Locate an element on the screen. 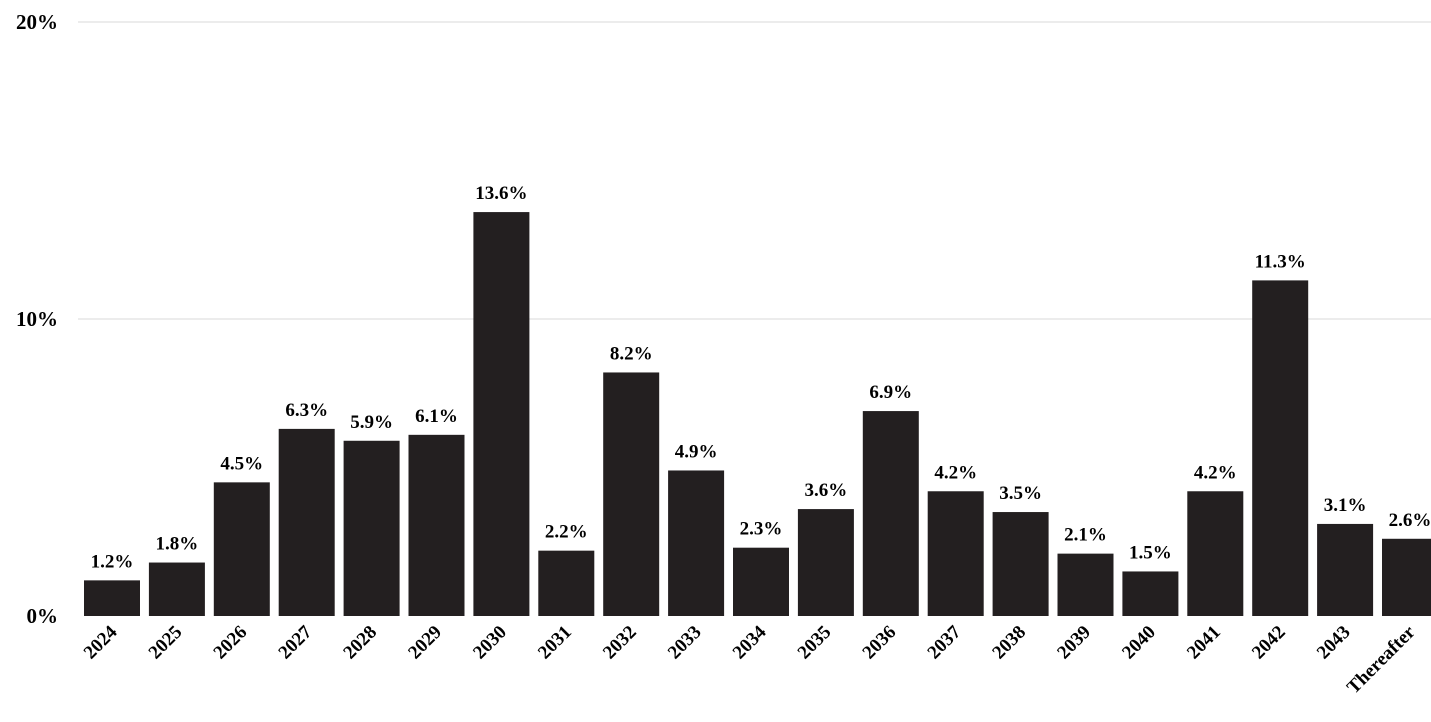 The image size is (1431, 722). data-label: 1.8% is located at coordinates (177, 544).